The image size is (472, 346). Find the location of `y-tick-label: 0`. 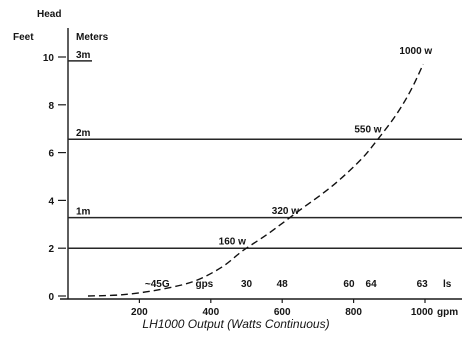

y-tick-label: 0 is located at coordinates (51, 297).